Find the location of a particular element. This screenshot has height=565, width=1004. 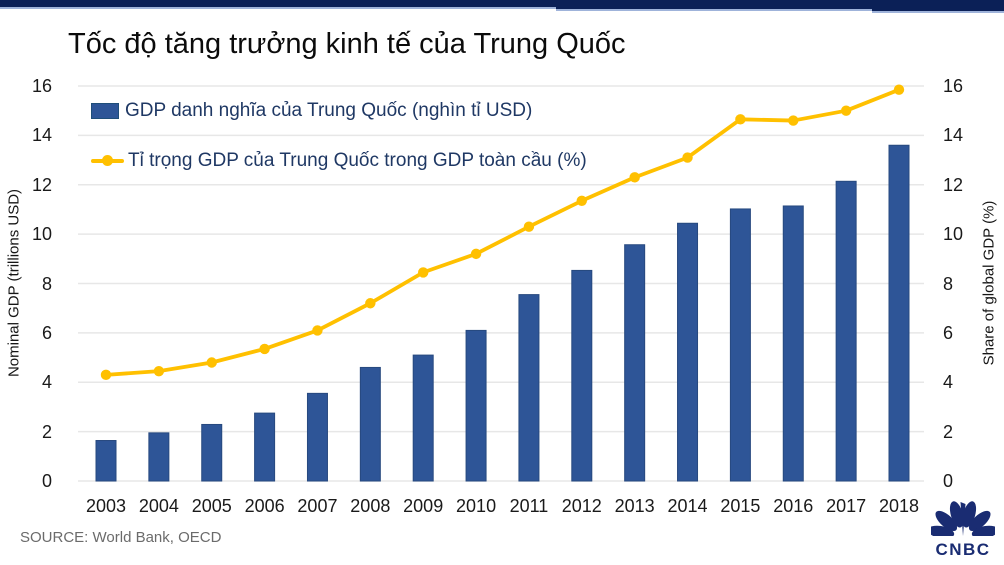

cnbc-peacock-icon is located at coordinates (963, 520).